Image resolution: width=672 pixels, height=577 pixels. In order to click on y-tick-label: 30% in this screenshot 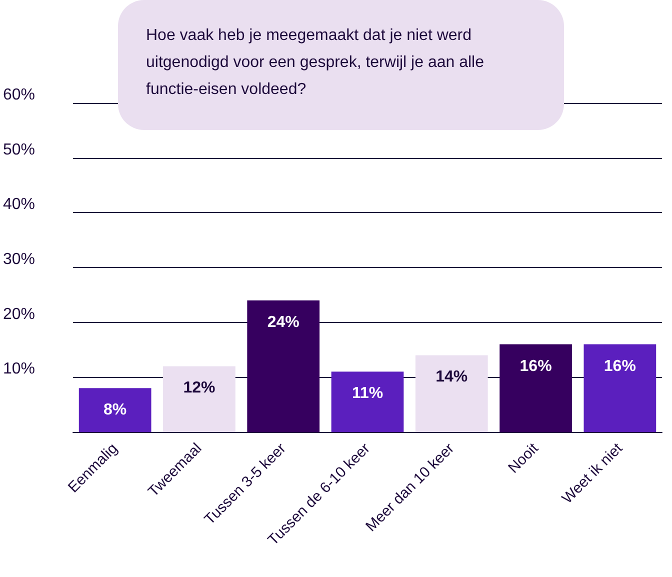, I will do `click(19, 259)`.